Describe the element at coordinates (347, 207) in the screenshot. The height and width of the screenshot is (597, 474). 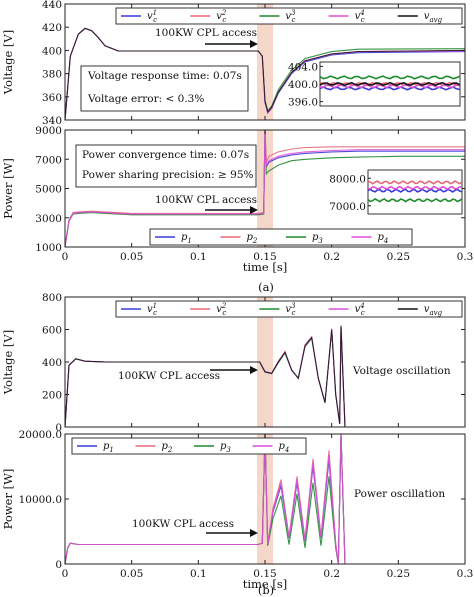
I see `inset-tick-label: 7000.0` at that location.